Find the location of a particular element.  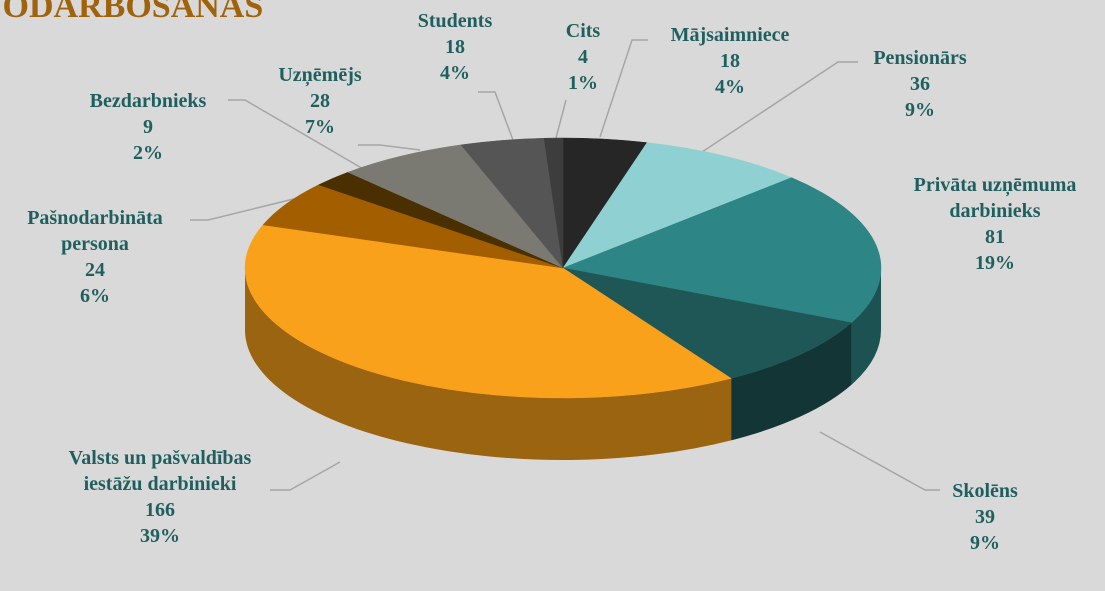

data-label: Privāta uzņēmuma darbinieks 81 19% is located at coordinates (995, 224).